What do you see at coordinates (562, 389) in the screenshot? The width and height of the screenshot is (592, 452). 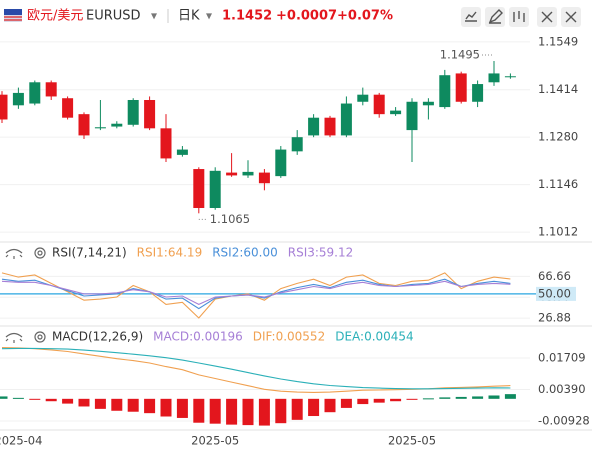 I see `y-tick-label: 0.00390` at bounding box center [562, 389].